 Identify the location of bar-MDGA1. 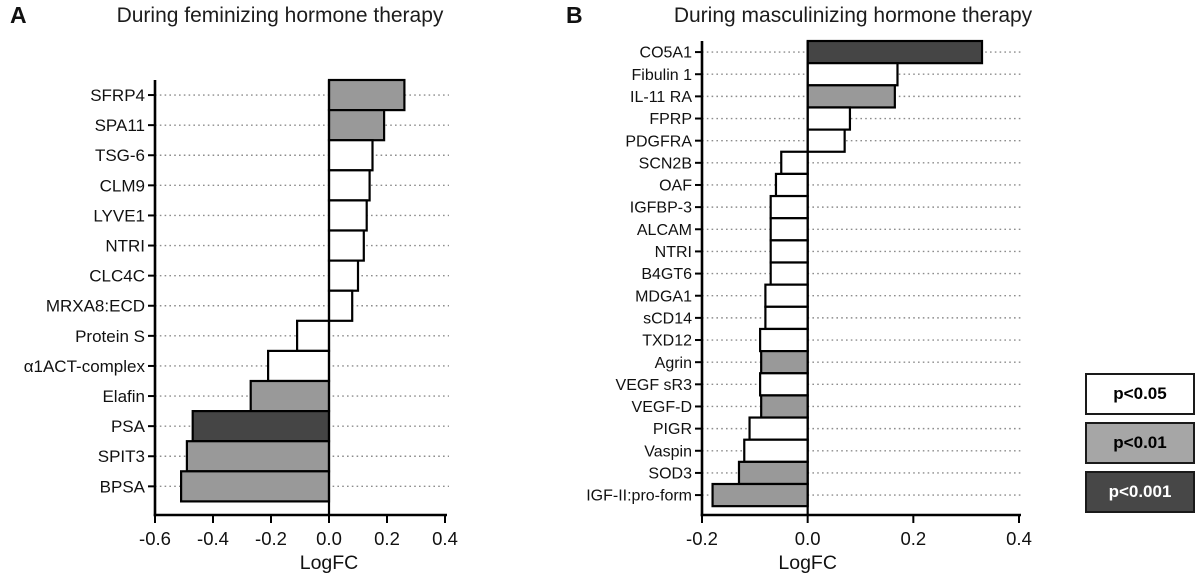
(786, 295).